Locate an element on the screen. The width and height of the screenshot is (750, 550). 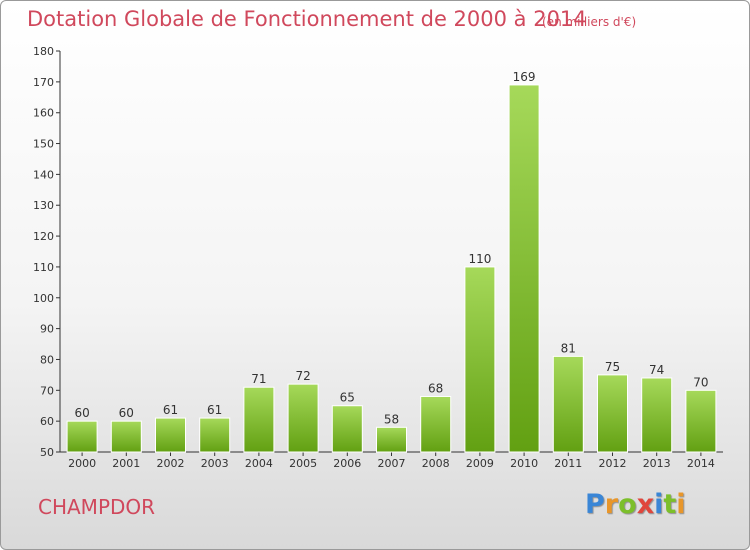
logo-letter: o is located at coordinates (627, 504).